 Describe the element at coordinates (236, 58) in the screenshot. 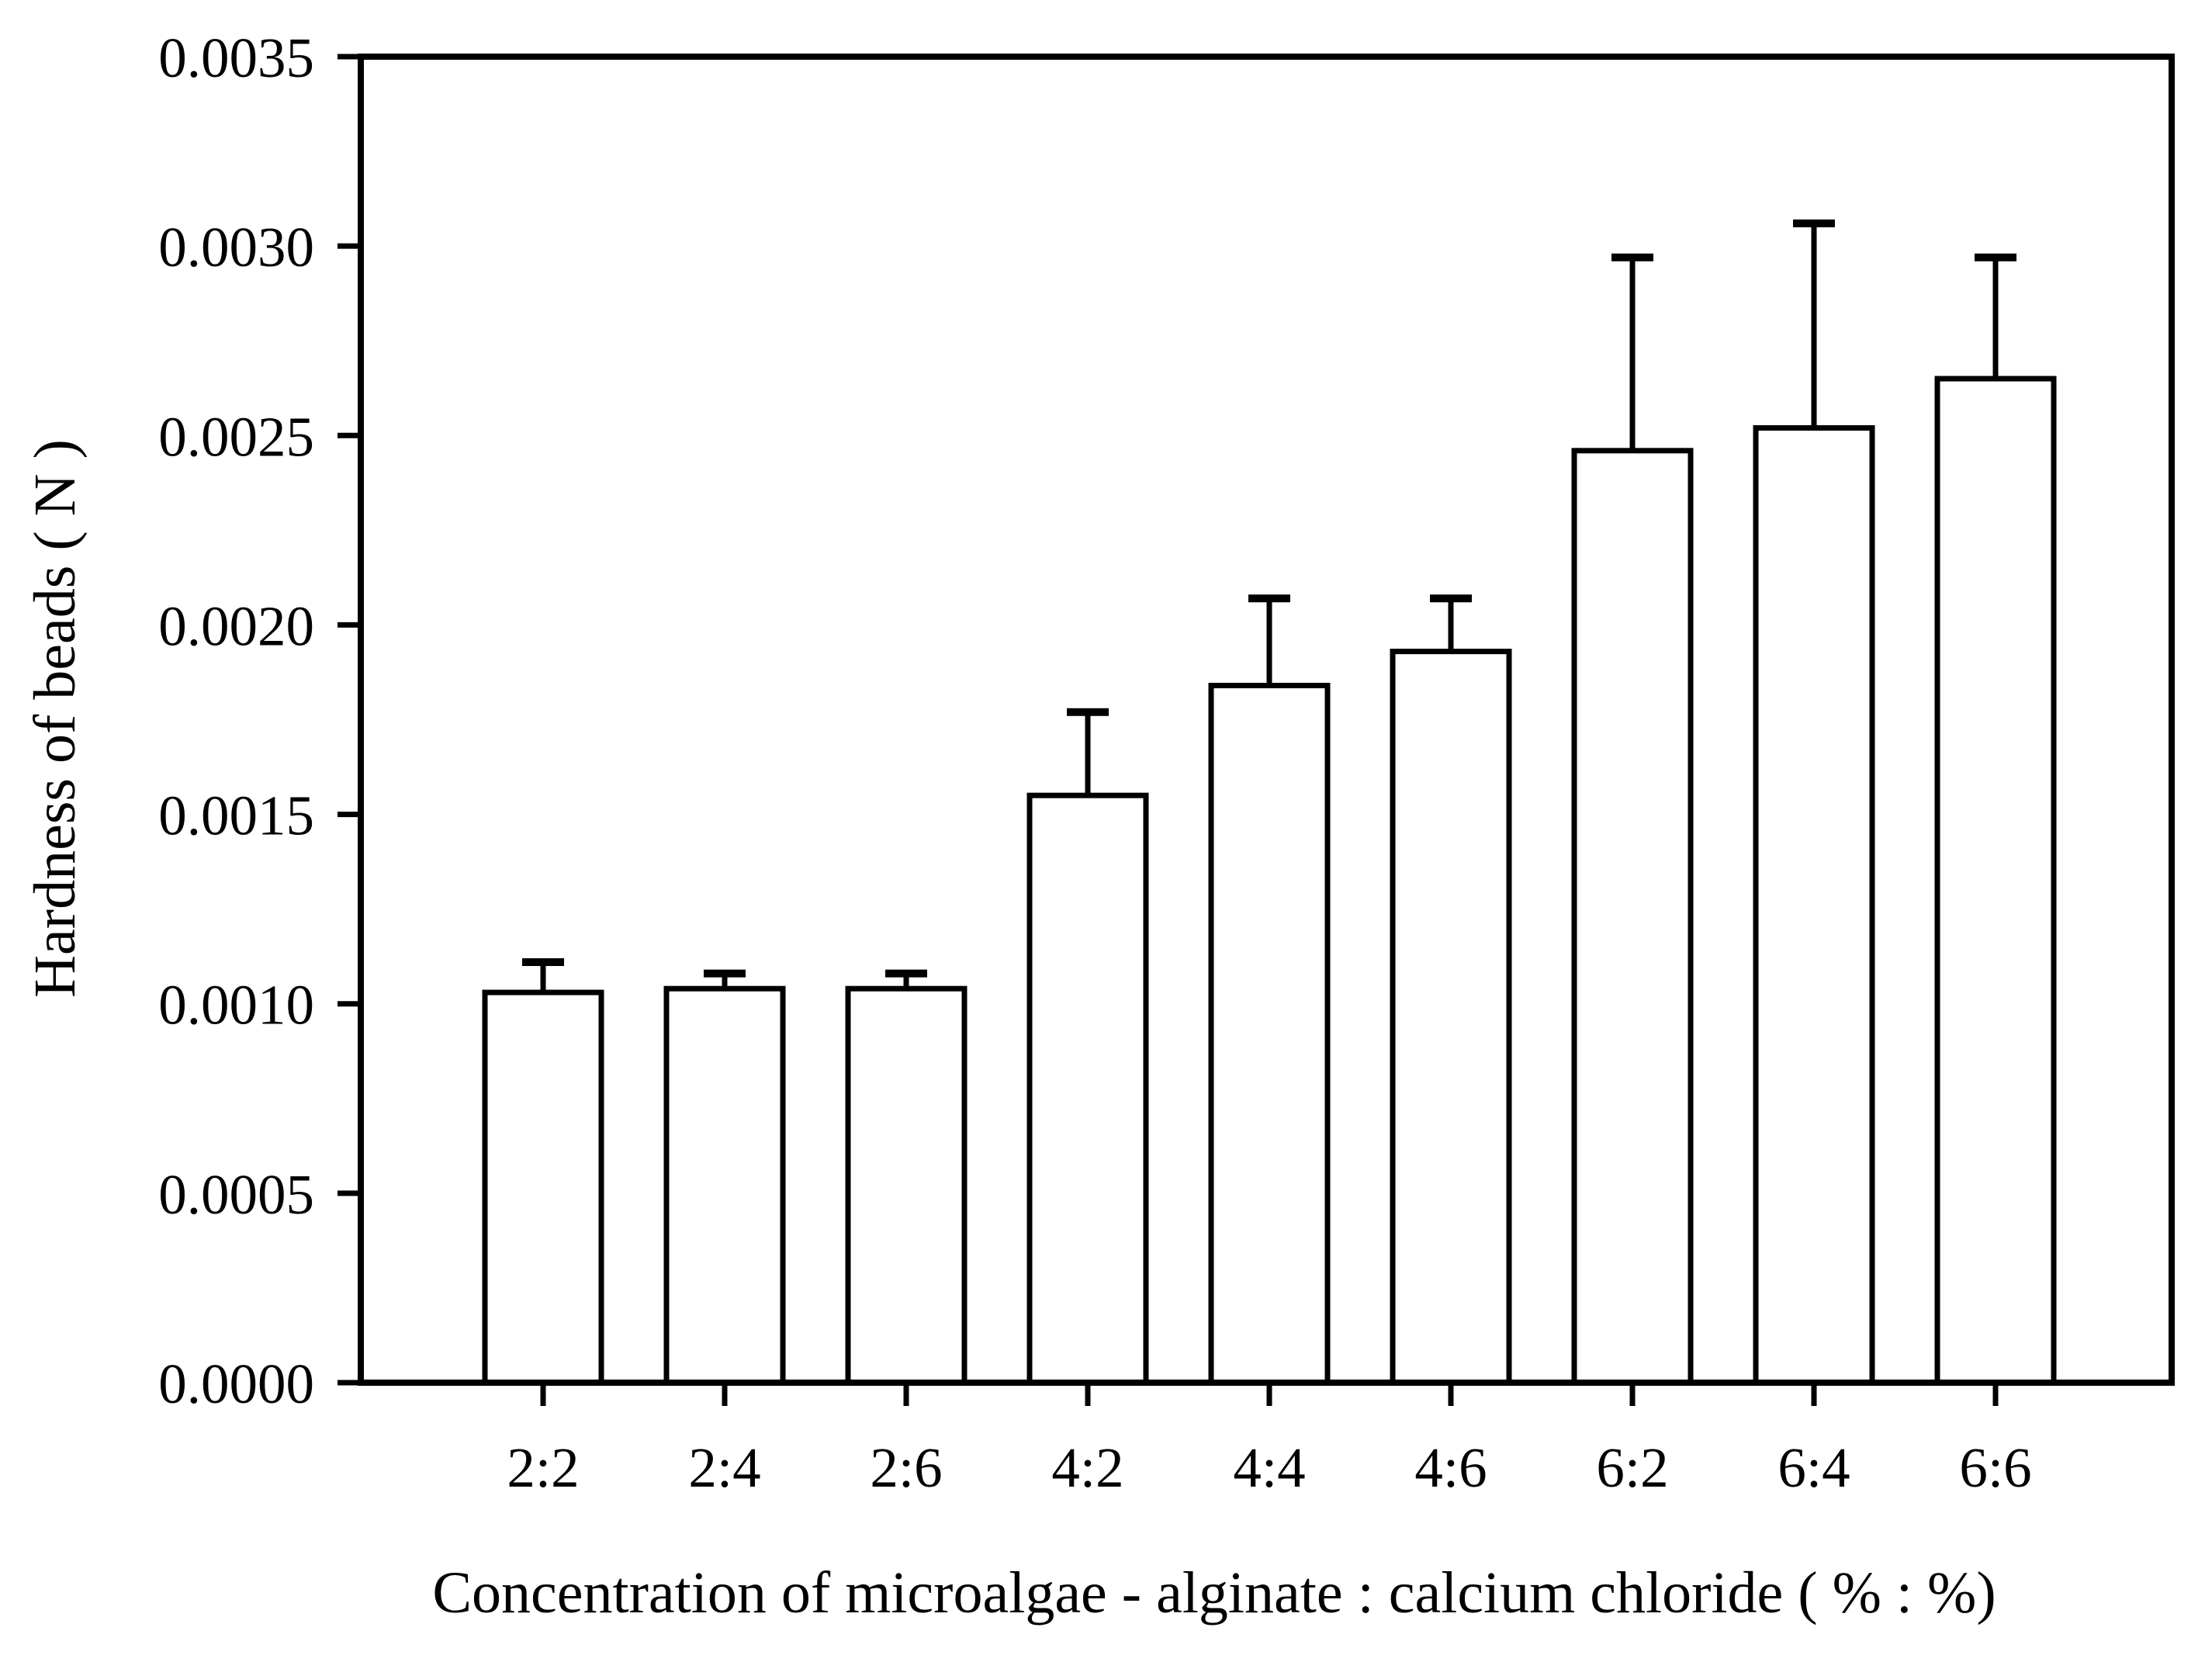

I see `y-tick-label: 0.0035` at that location.